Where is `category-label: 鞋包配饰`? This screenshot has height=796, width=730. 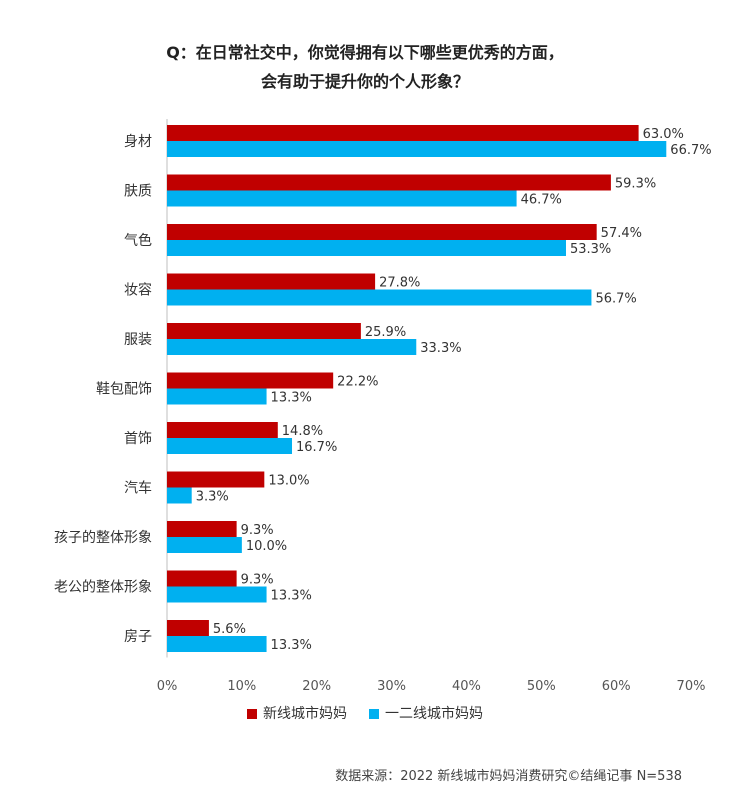 category-label: 鞋包配饰 is located at coordinates (124, 390).